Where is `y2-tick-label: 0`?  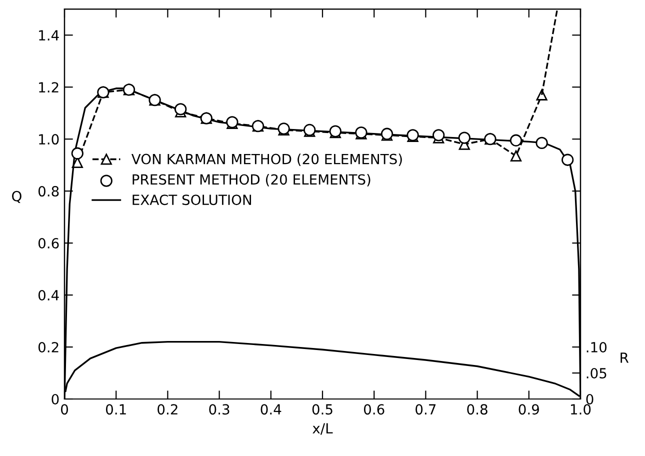 y2-tick-label: 0 is located at coordinates (590, 399).